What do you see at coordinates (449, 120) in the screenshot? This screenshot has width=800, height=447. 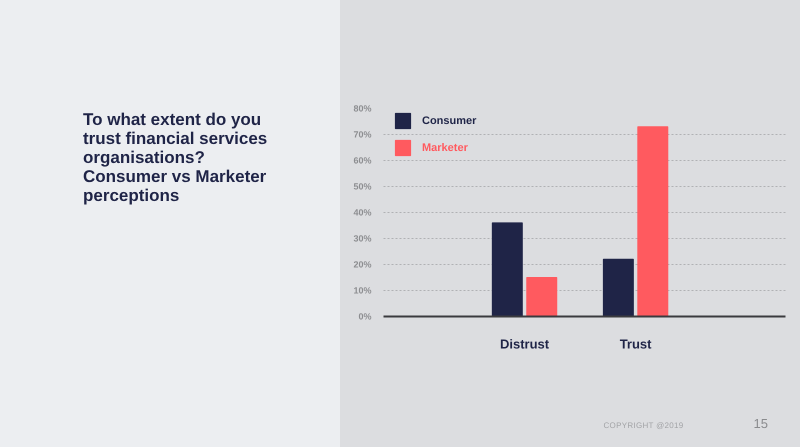 I see `legend-label: Consumer` at bounding box center [449, 120].